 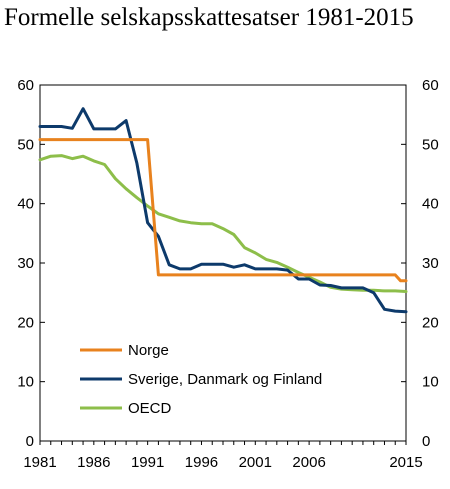 I want to click on legend: Norge Sverige, Danmark og Finland OECD, so click(x=201, y=379).